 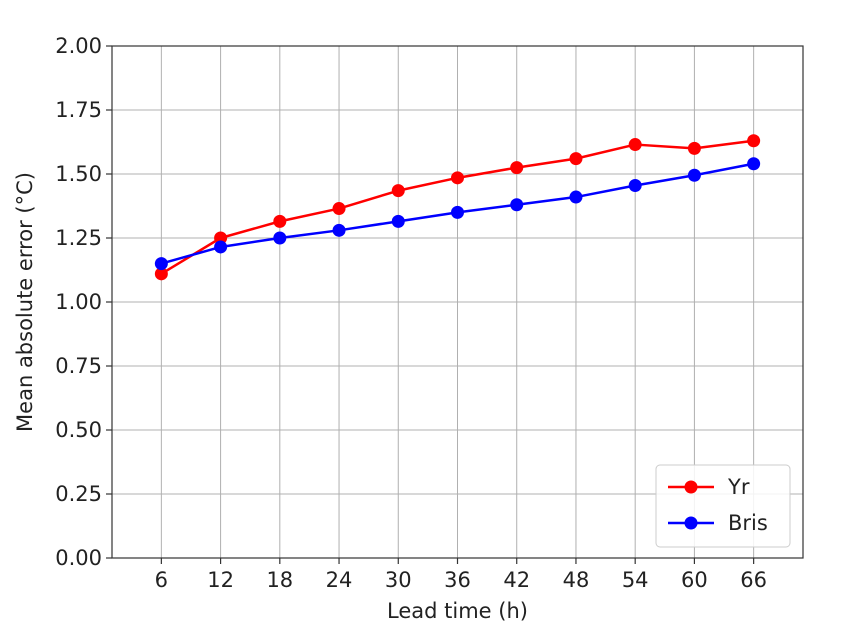 I want to click on legend-items: Yr Bris, so click(x=718, y=505).